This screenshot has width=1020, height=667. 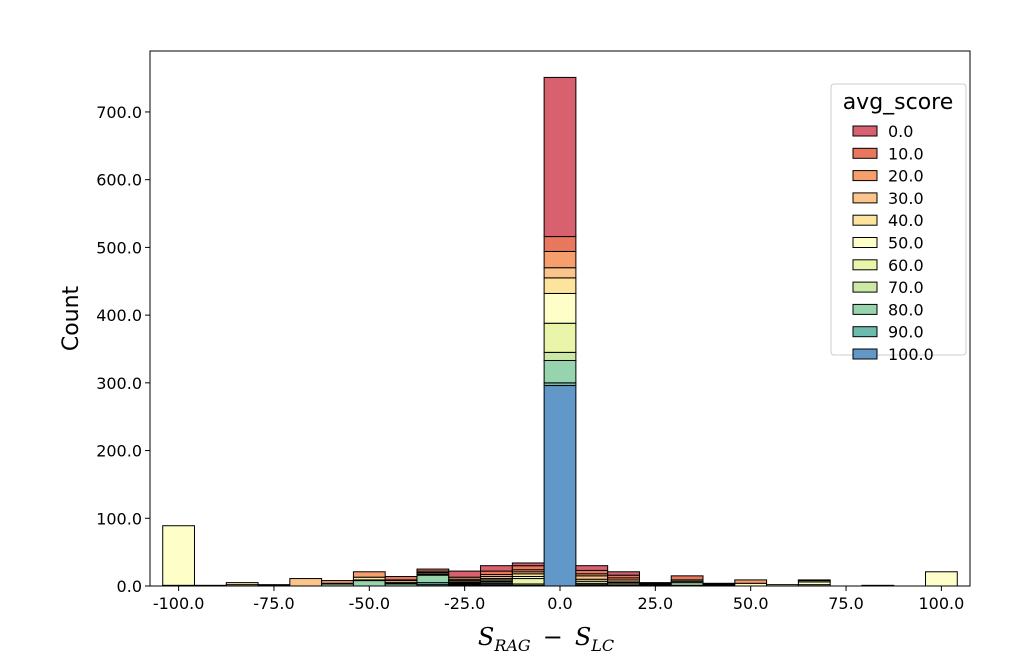 What do you see at coordinates (119, 518) in the screenshot?
I see `y-tick-label: 100.0` at bounding box center [119, 518].